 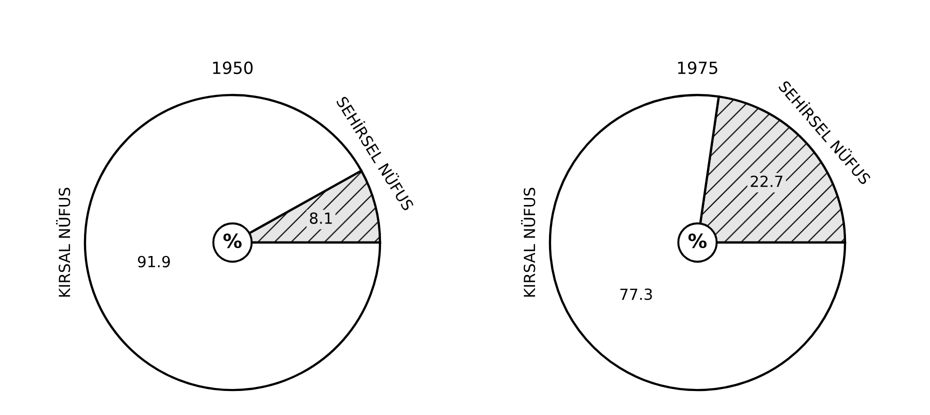 What do you see at coordinates (154, 262) in the screenshot?
I see `data-label: 91.9` at bounding box center [154, 262].